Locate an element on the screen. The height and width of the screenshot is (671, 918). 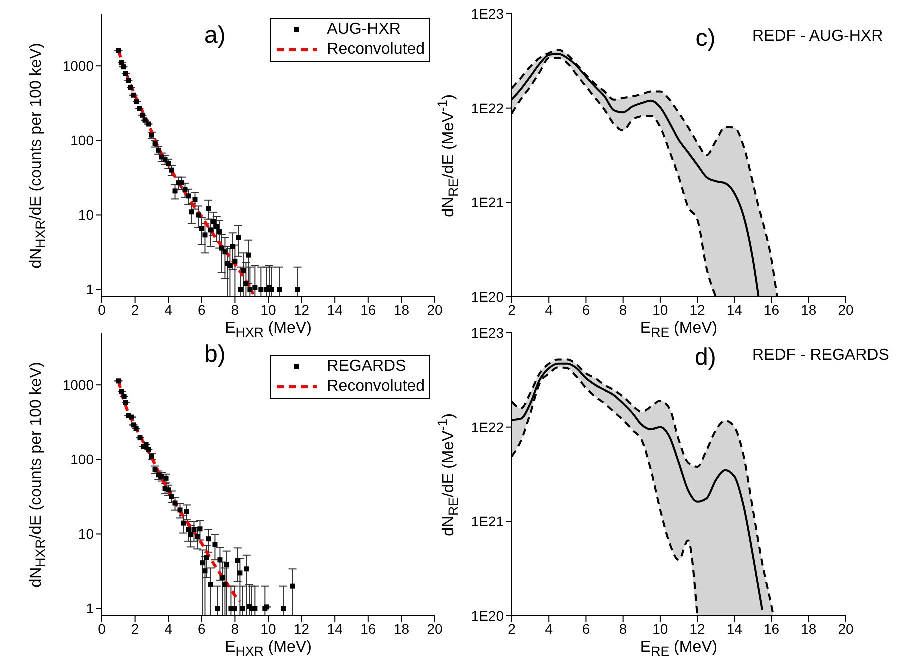
annotation: REDF - AUG-HXR is located at coordinates (818, 37).